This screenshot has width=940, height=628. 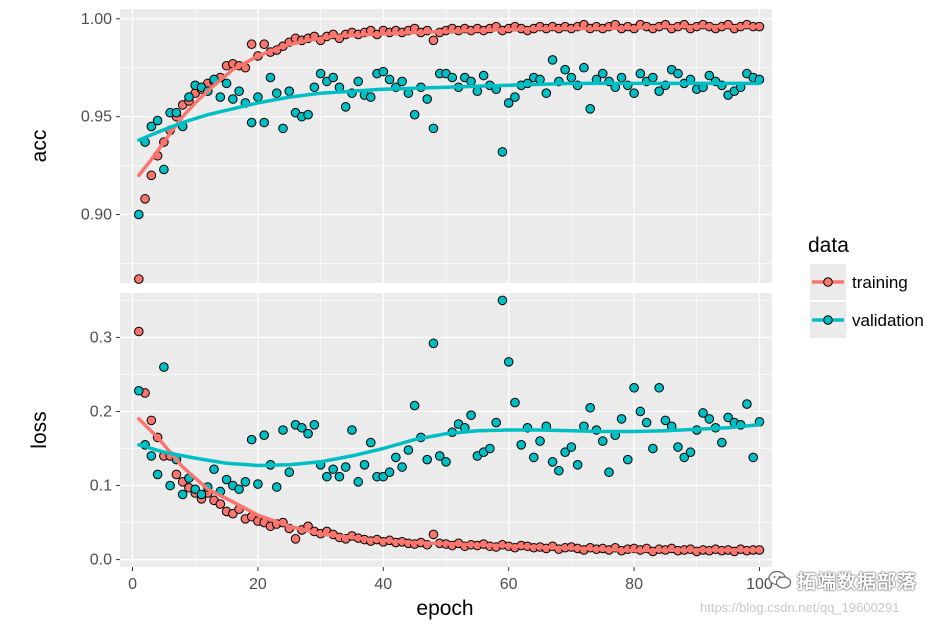 What do you see at coordinates (39, 146) in the screenshot?
I see `strip-label-acc: acc` at bounding box center [39, 146].